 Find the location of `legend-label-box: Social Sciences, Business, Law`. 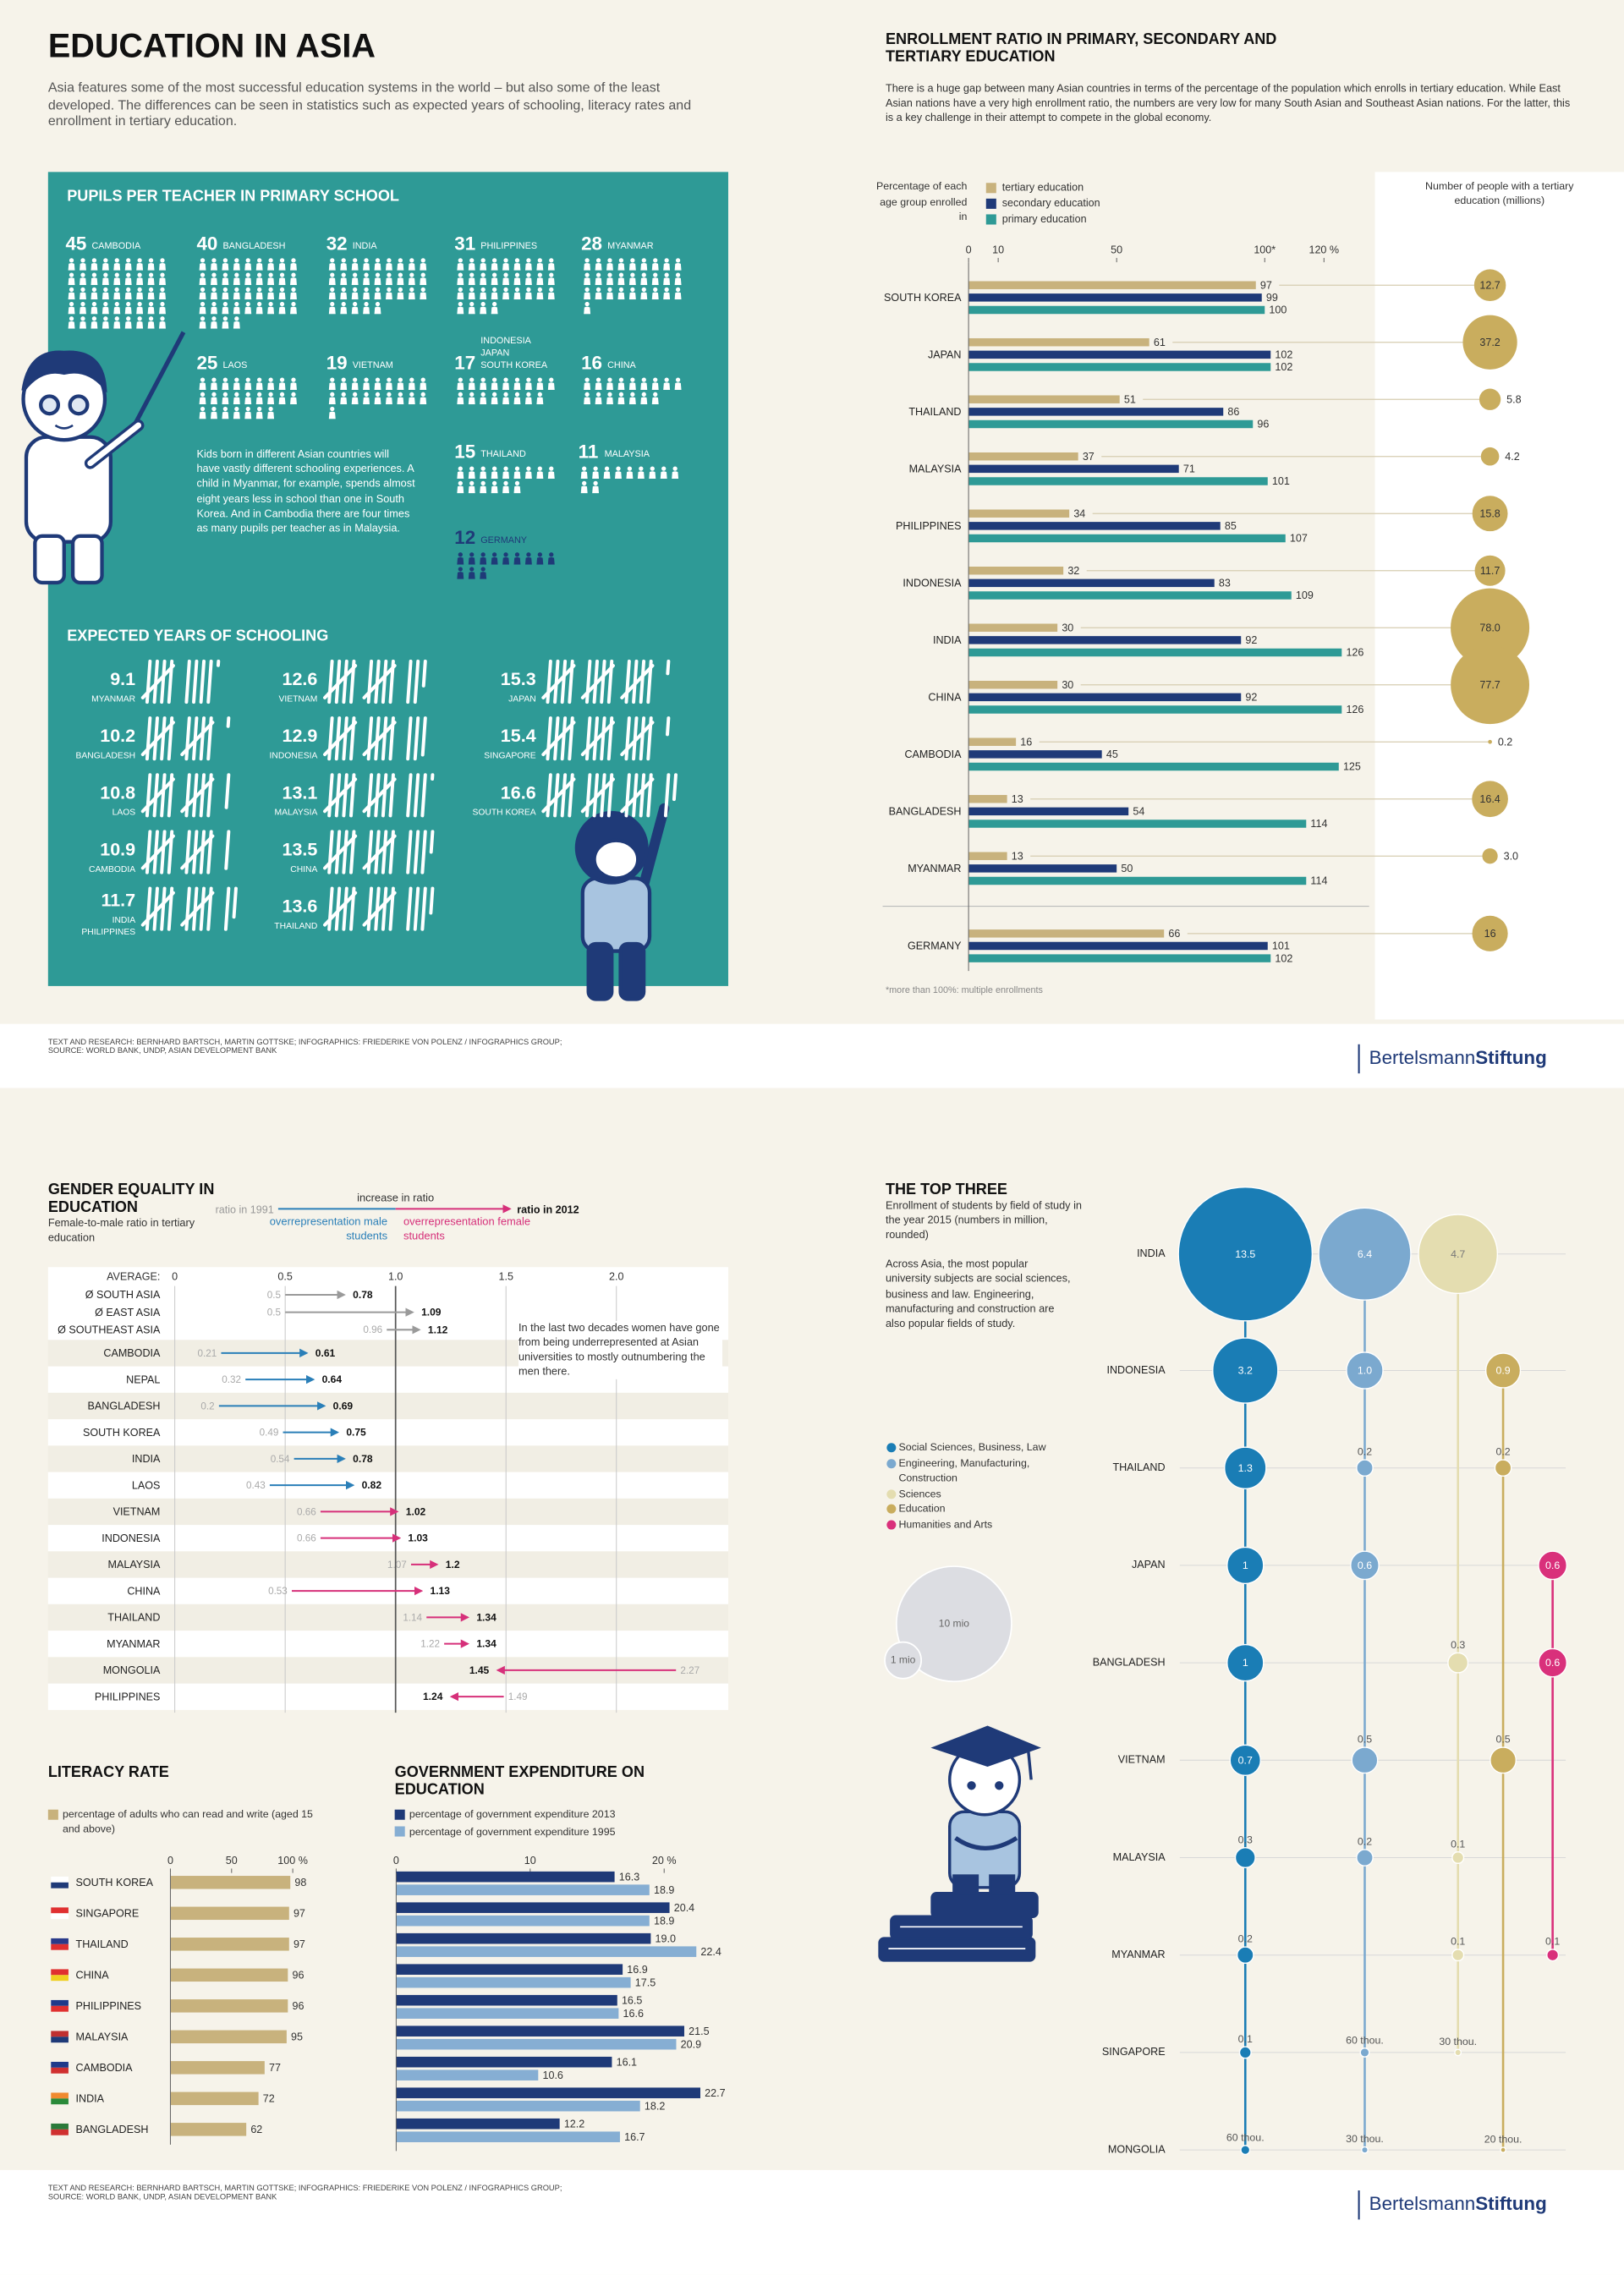

legend-label-box: Social Sciences, Business, Law is located at coordinates (972, 1446).